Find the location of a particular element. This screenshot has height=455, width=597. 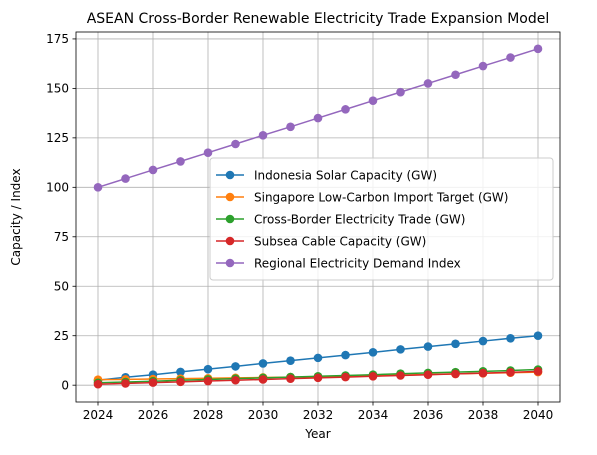

y-tick-label: 100 is located at coordinates (57, 188).